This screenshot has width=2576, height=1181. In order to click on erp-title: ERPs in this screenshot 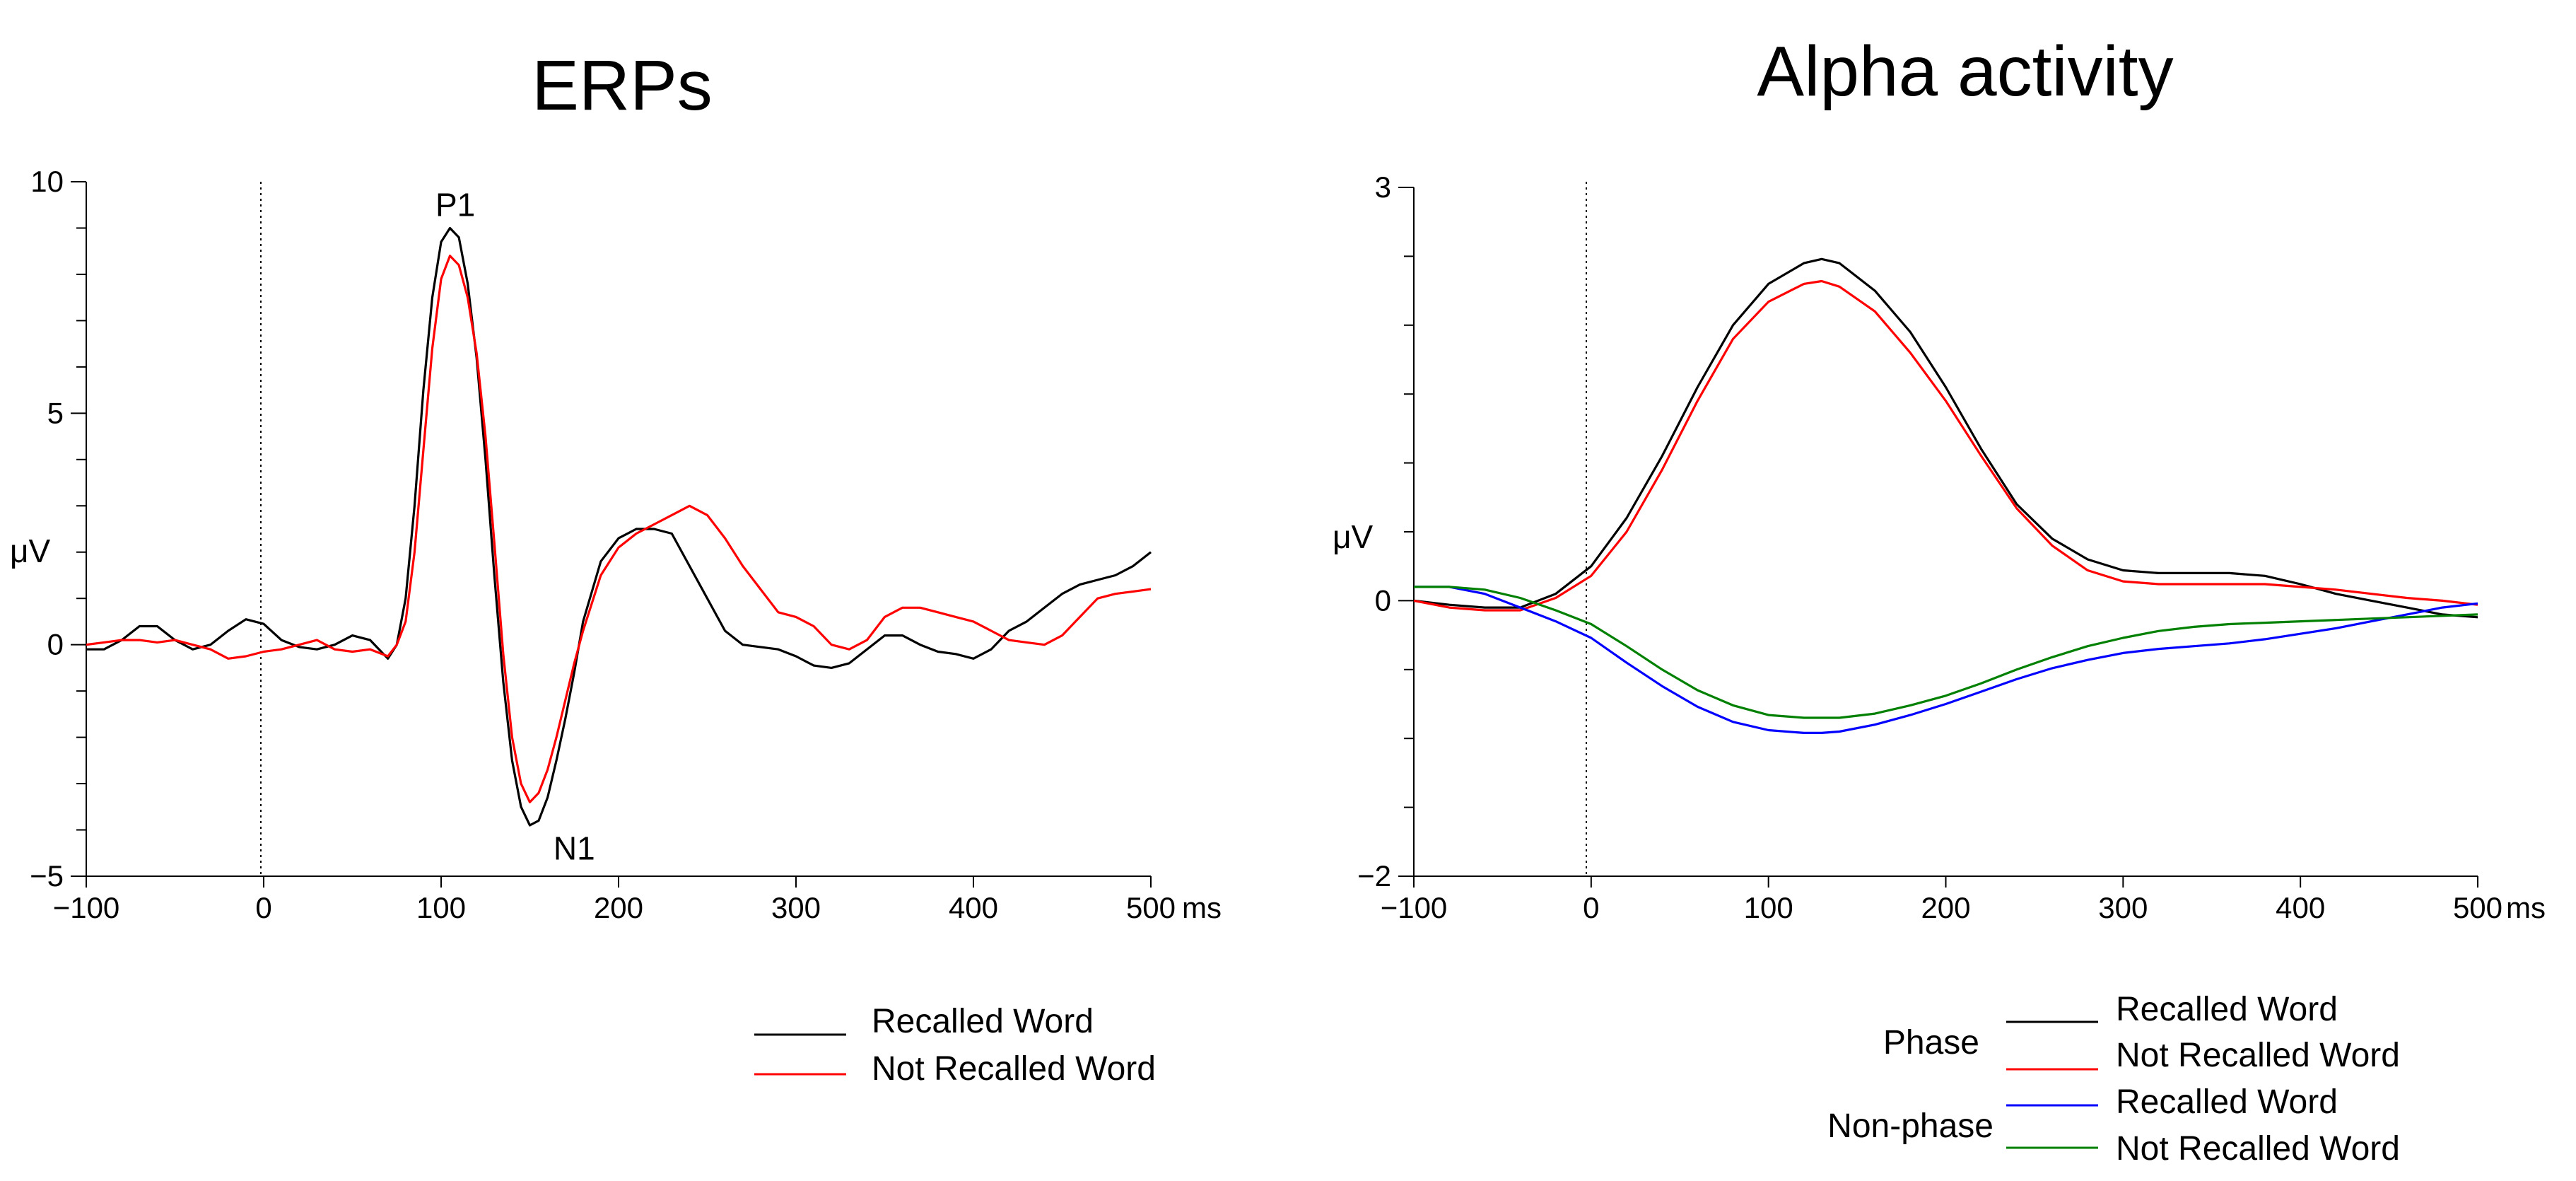, I will do `click(622, 86)`.